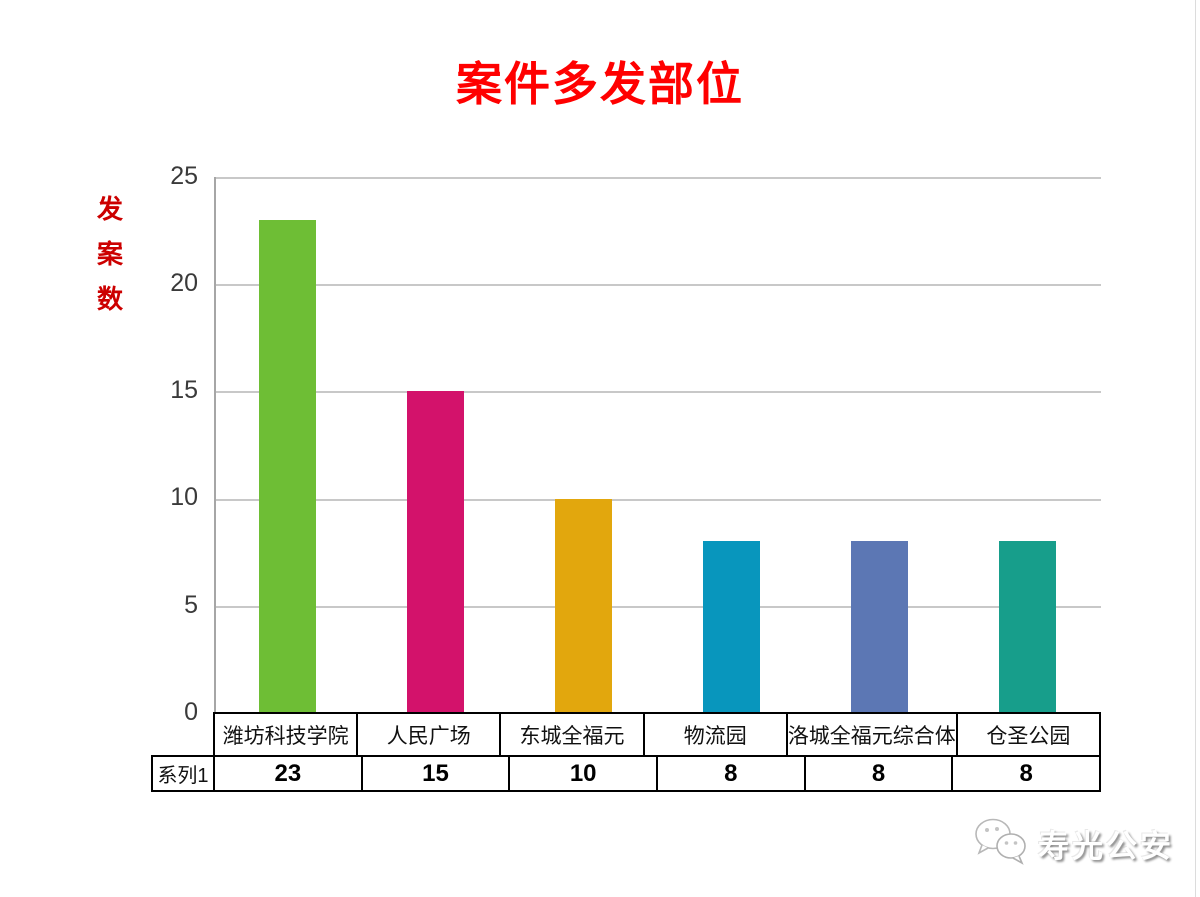 Image resolution: width=1200 pixels, height=897 pixels. I want to click on y-axis-title: 发 案 数, so click(110, 254).